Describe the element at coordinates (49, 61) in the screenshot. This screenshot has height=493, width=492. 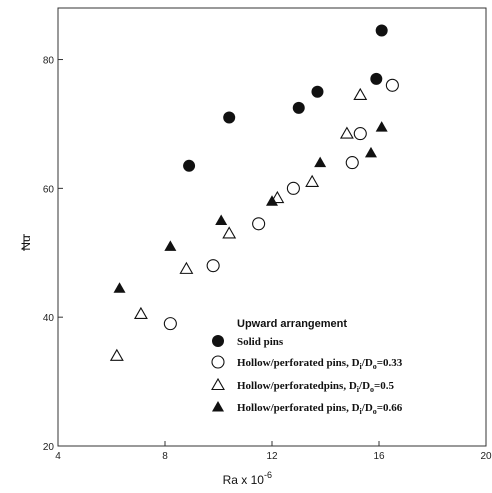
I see `y-tick-label: 80` at that location.